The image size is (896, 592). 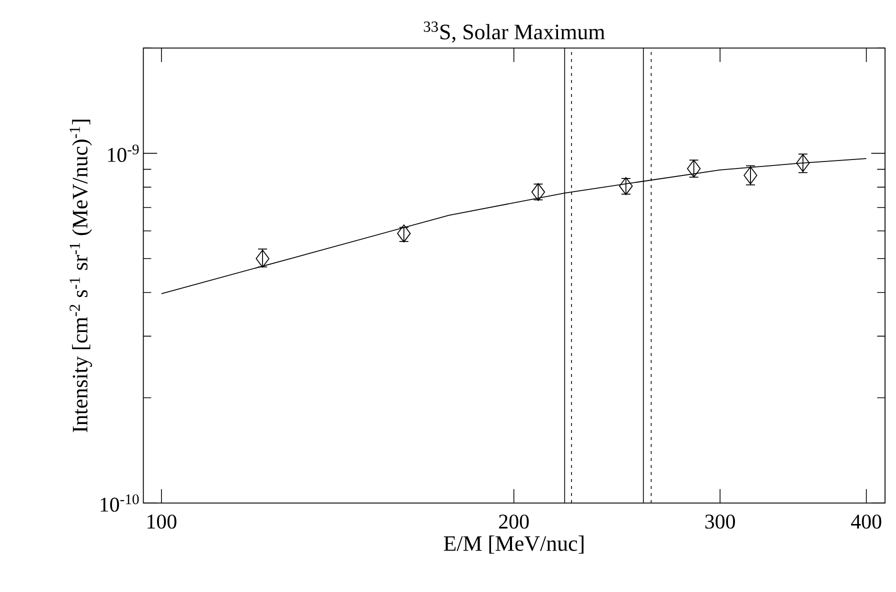 What do you see at coordinates (123, 153) in the screenshot?
I see `y-tick-label: 10$^{-9}$` at bounding box center [123, 153].